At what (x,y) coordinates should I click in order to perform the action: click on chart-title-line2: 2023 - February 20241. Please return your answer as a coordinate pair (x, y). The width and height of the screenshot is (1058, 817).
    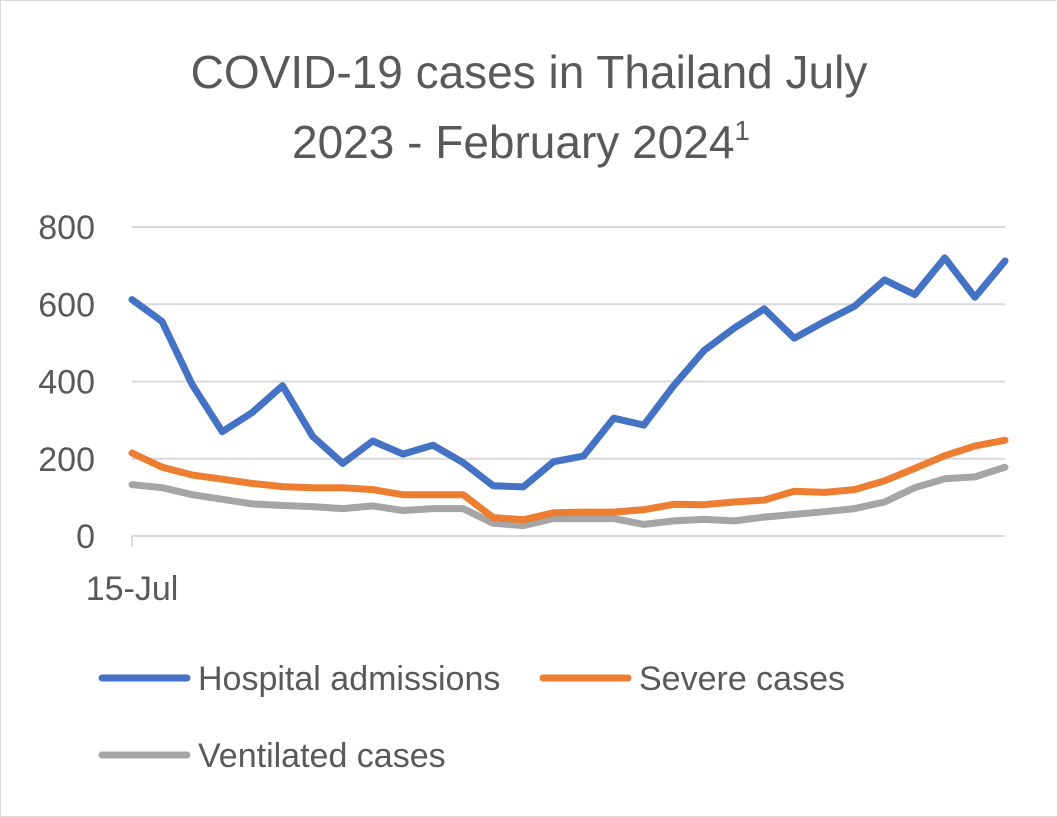
    Looking at the image, I should click on (521, 141).